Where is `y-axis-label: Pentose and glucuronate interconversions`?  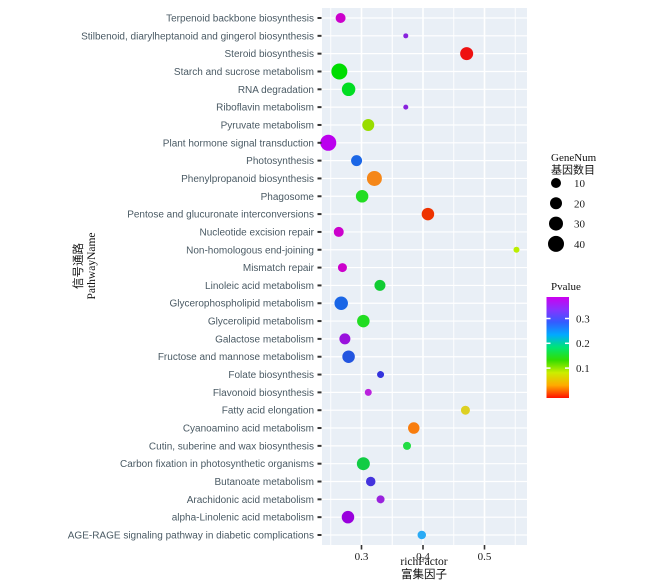
y-axis-label: Pentose and glucuronate interconversions is located at coordinates (220, 215).